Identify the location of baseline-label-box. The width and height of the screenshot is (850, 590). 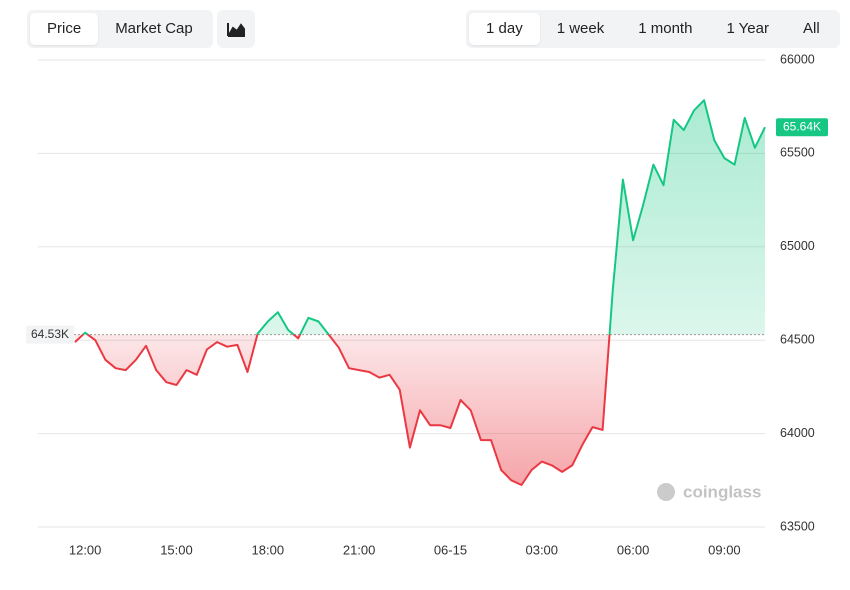
(50, 334).